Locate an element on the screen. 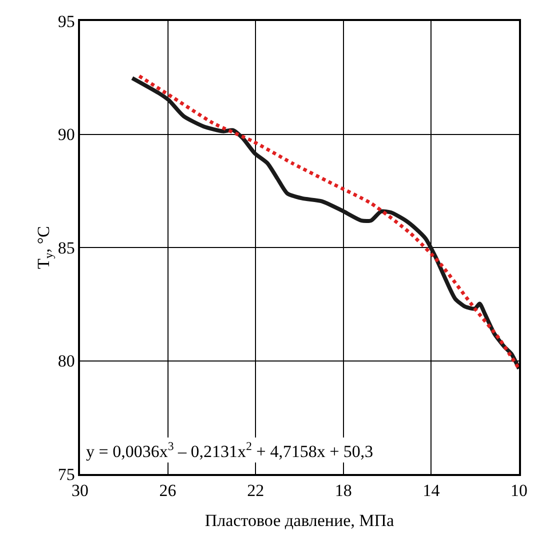 The height and width of the screenshot is (544, 540). x-tick-label: 22 is located at coordinates (255, 490).